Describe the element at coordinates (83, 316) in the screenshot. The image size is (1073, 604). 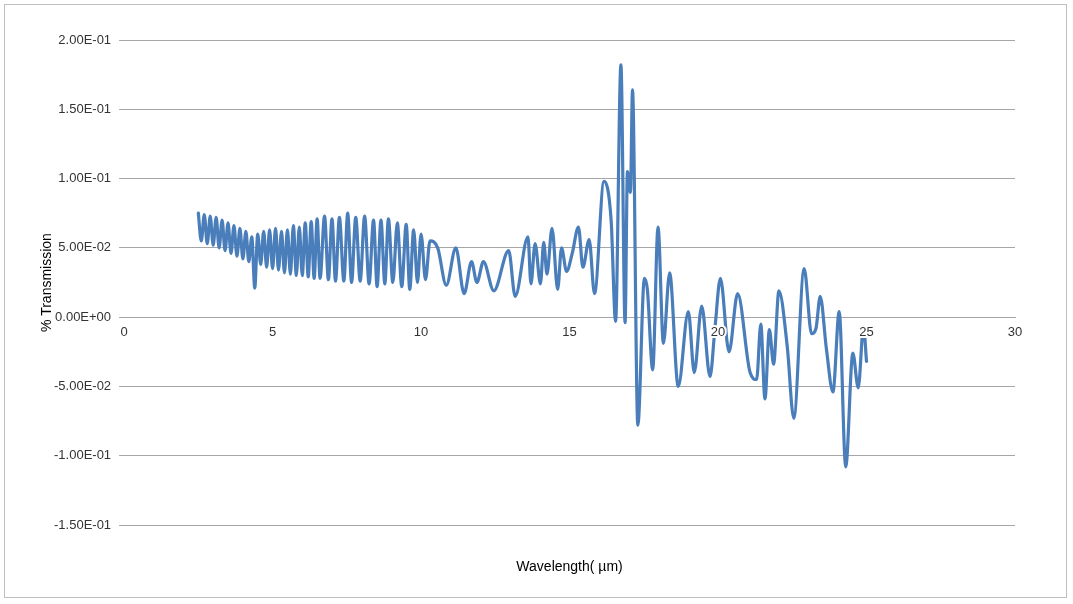
I see `y-tick-label: 0.00E+00` at that location.